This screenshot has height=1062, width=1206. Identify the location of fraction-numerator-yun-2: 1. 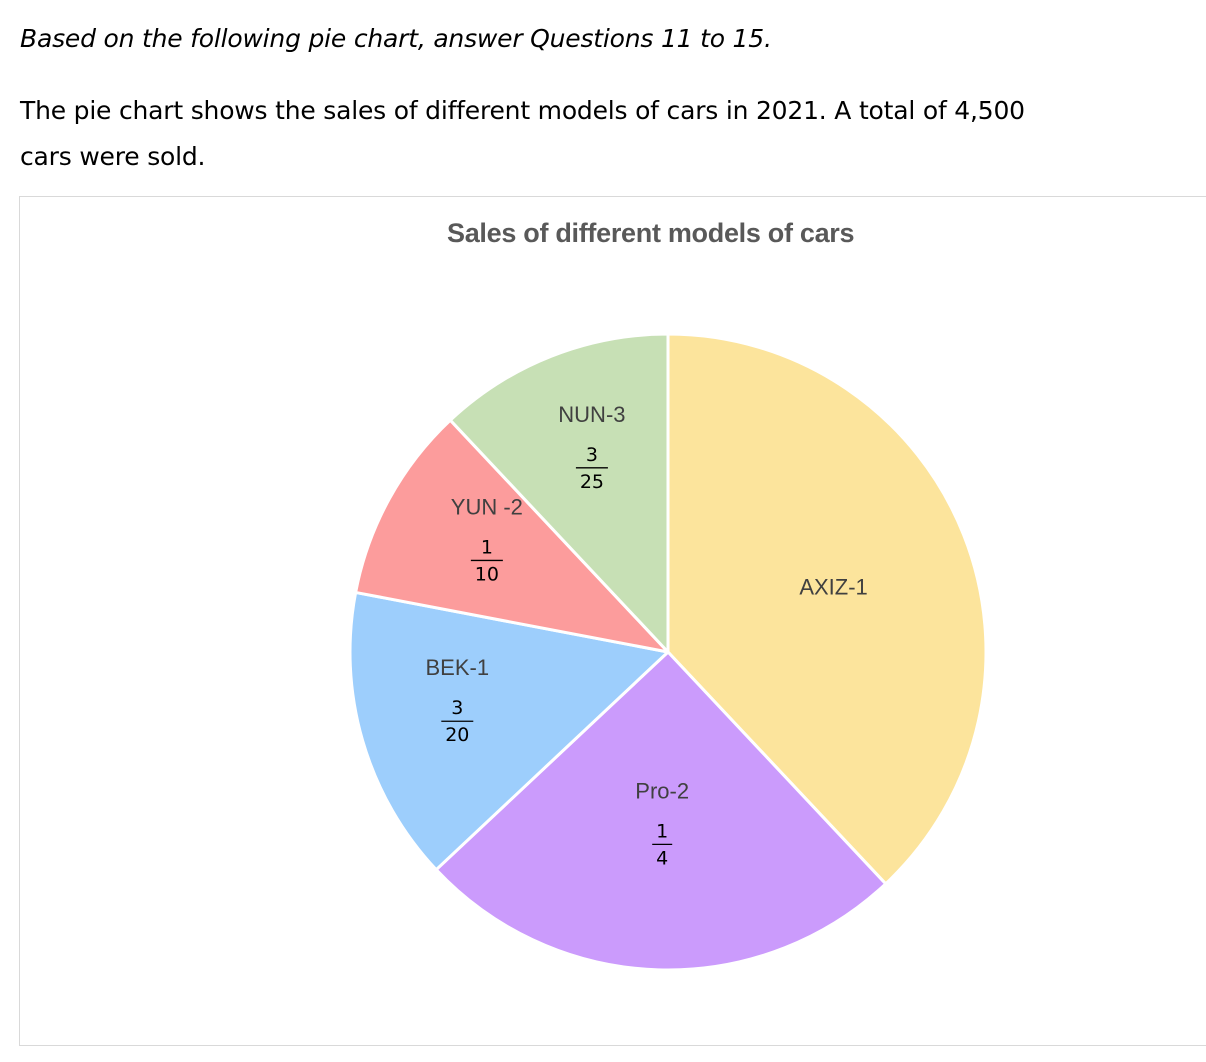
(487, 547).